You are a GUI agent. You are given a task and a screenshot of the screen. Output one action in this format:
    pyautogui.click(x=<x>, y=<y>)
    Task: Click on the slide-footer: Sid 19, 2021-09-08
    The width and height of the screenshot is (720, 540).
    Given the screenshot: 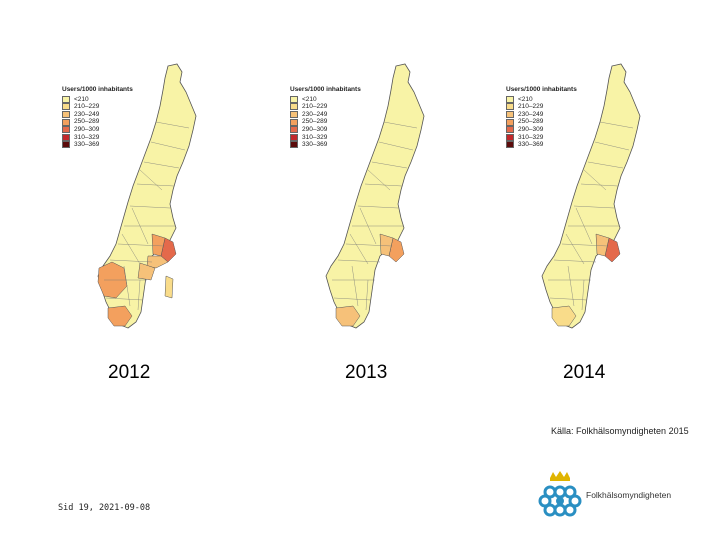 What is the action you would take?
    pyautogui.click(x=104, y=508)
    